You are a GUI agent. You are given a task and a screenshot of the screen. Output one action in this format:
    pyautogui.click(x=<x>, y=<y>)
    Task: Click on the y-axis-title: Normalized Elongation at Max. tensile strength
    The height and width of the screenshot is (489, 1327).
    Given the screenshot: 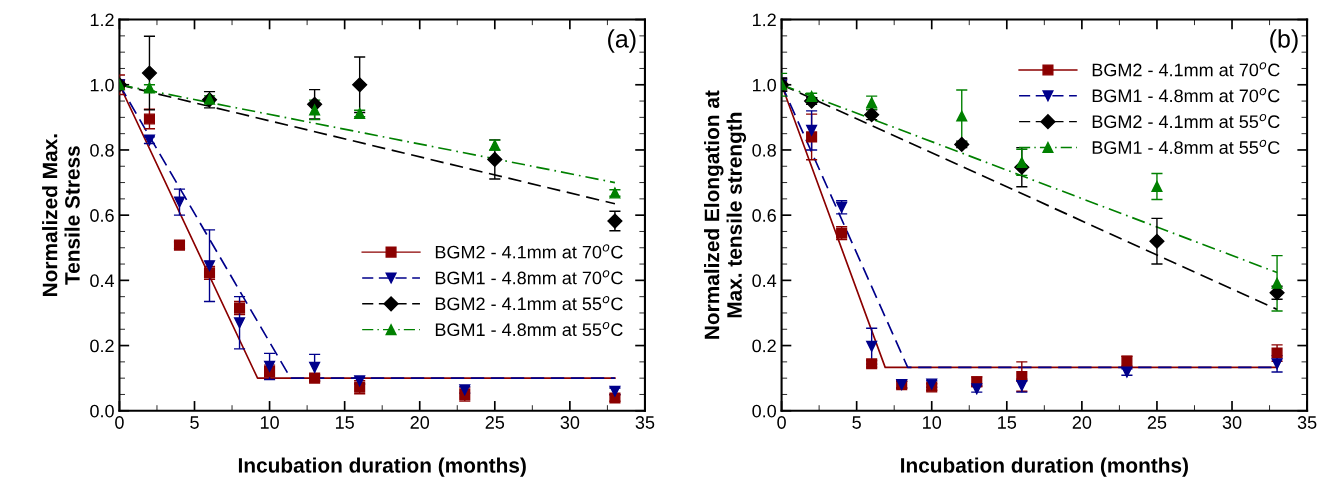 What is the action you would take?
    pyautogui.click(x=725, y=214)
    